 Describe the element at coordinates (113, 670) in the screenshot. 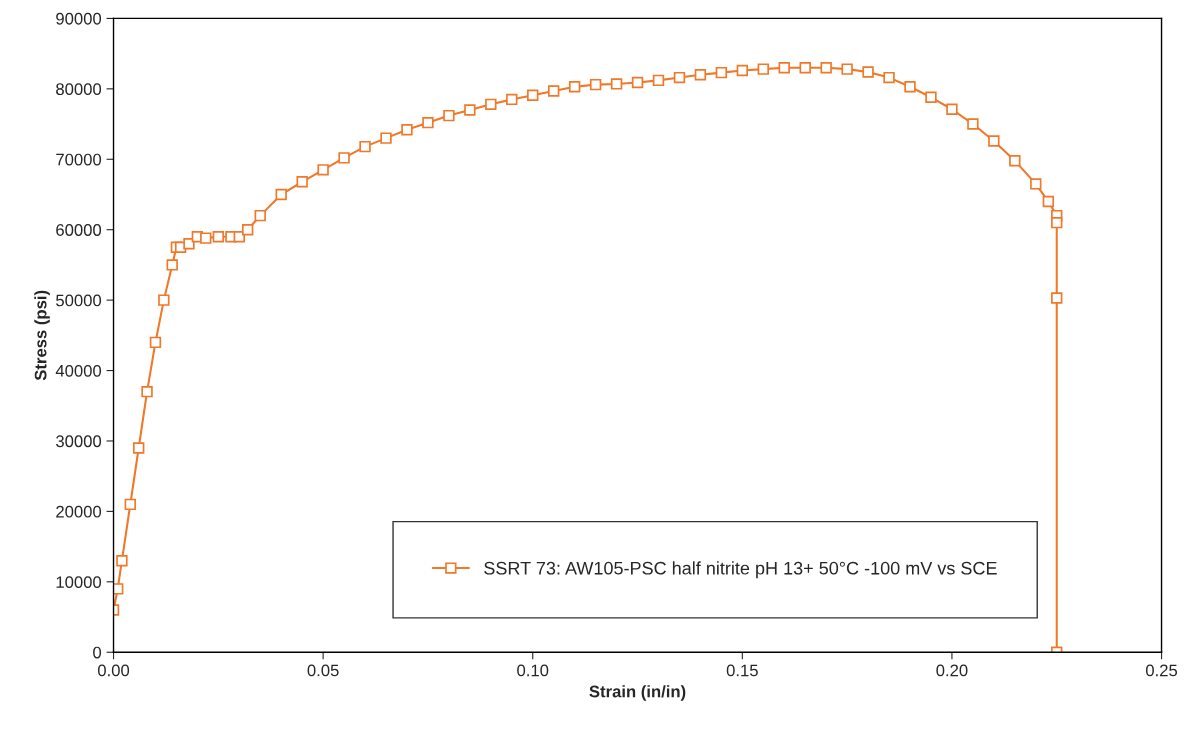

I see `x-tick-label: 0.00` at that location.